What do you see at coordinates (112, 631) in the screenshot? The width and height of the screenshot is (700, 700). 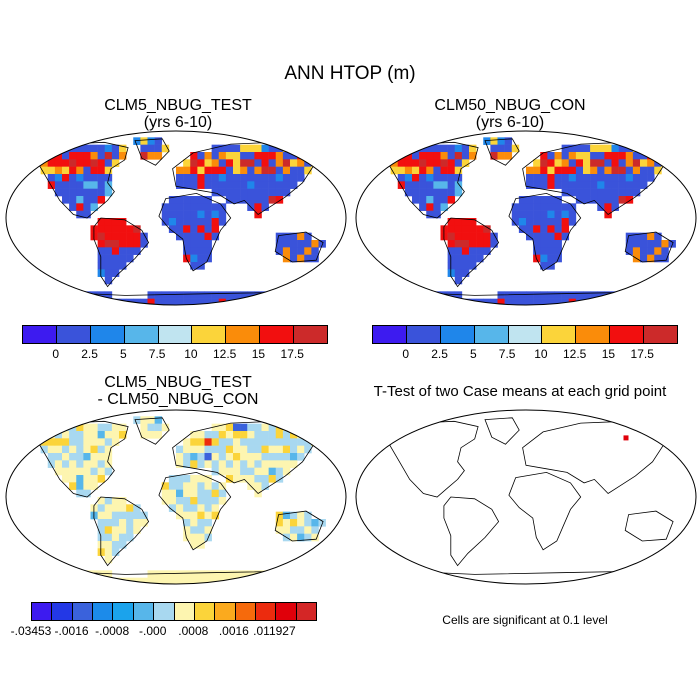 I see `colorbar-tick-label: -.0008` at bounding box center [112, 631].